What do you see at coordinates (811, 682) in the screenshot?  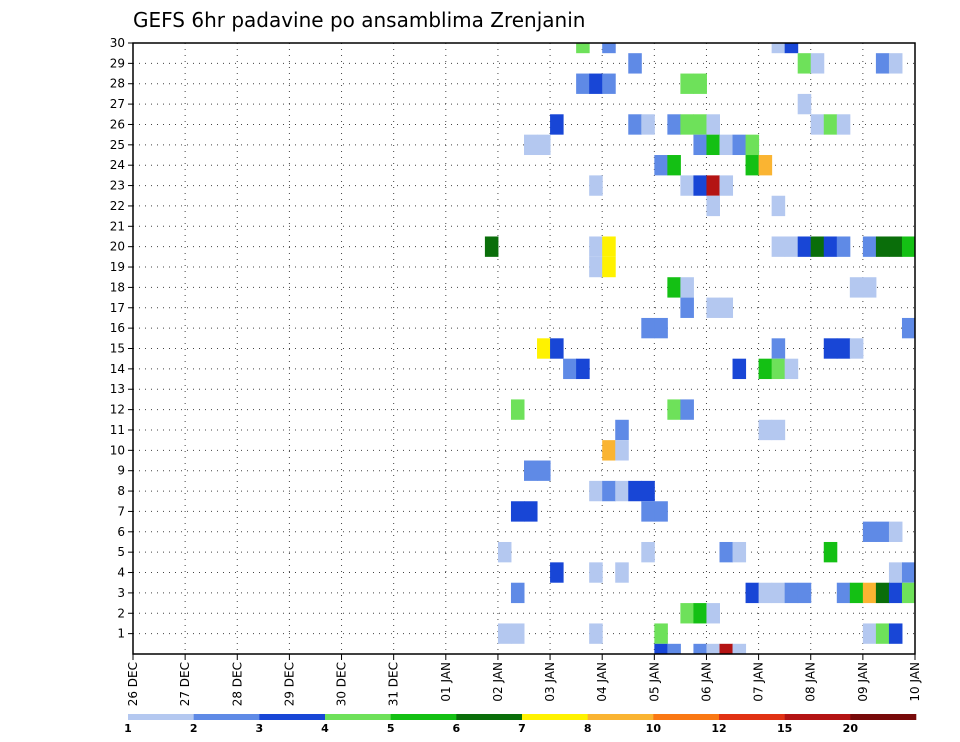 I see `x-tick-label: 08 JAN` at bounding box center [811, 682].